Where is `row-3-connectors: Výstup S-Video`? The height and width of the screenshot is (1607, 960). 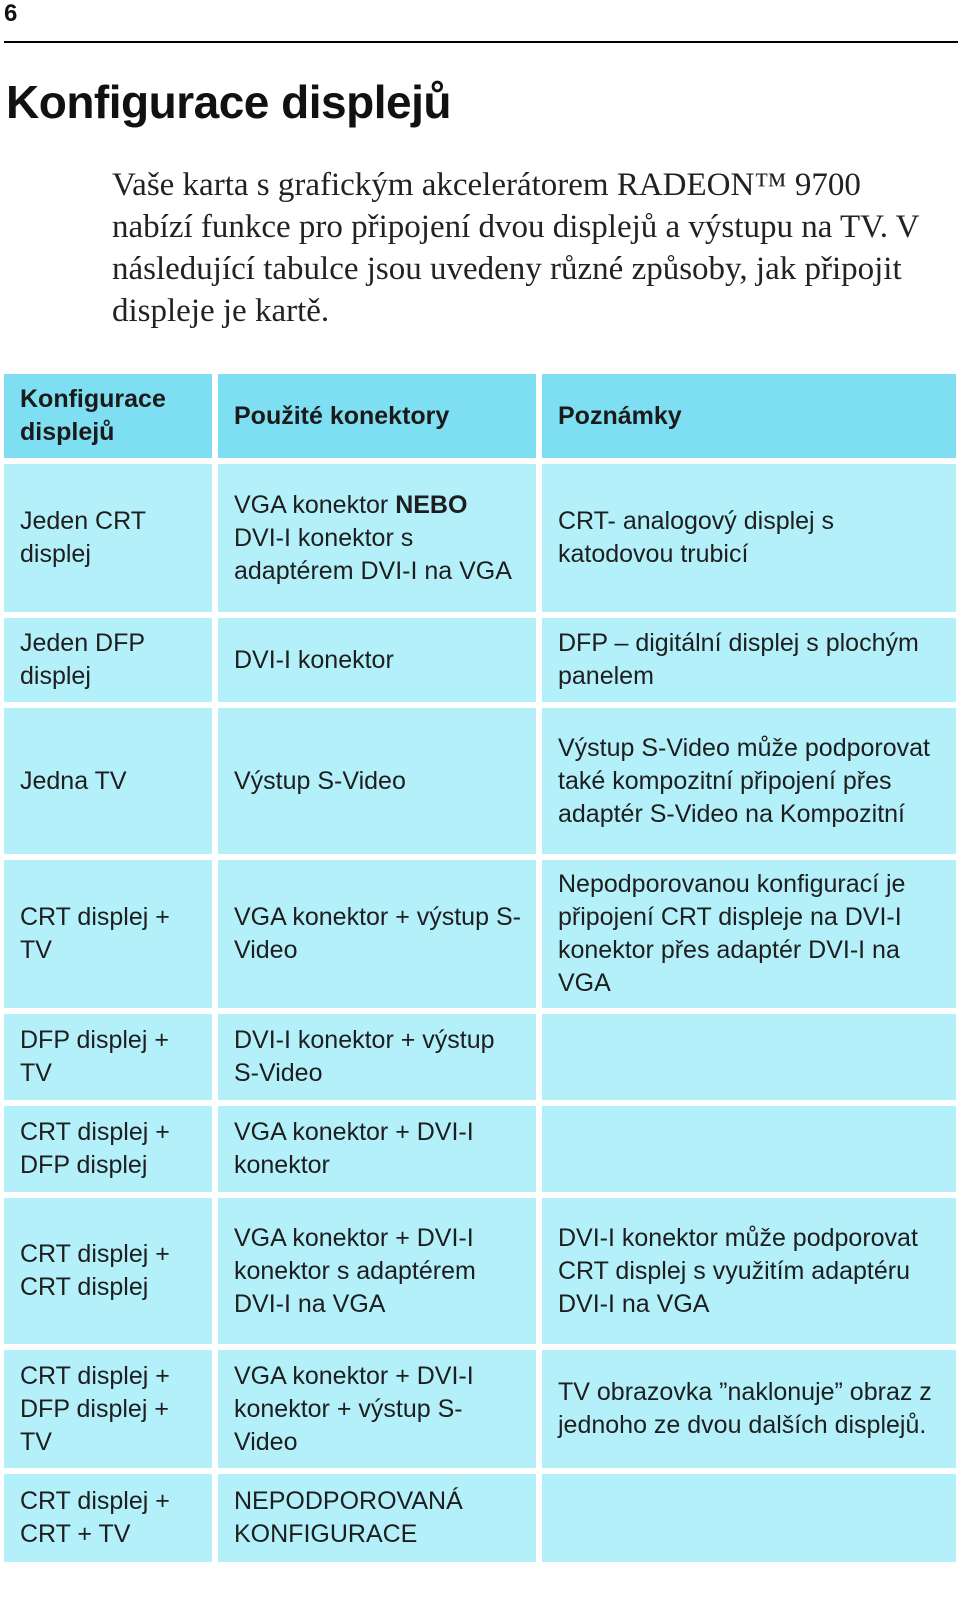 row-3-connectors: Výstup S-Video is located at coordinates (377, 781).